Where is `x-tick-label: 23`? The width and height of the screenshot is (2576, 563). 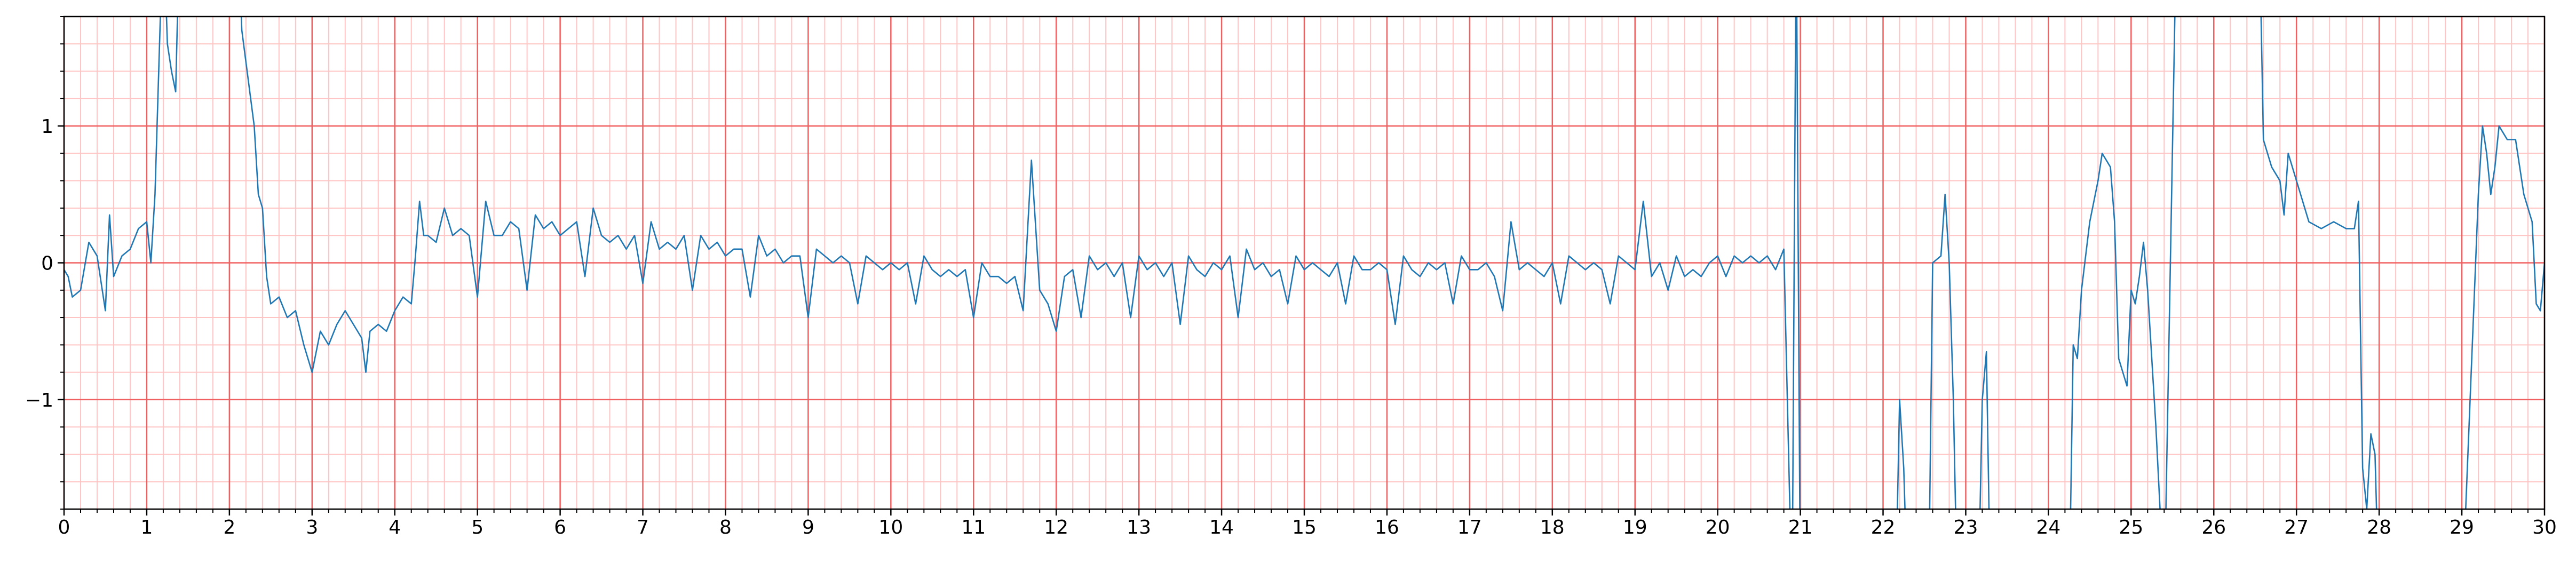 x-tick-label: 23 is located at coordinates (1966, 527).